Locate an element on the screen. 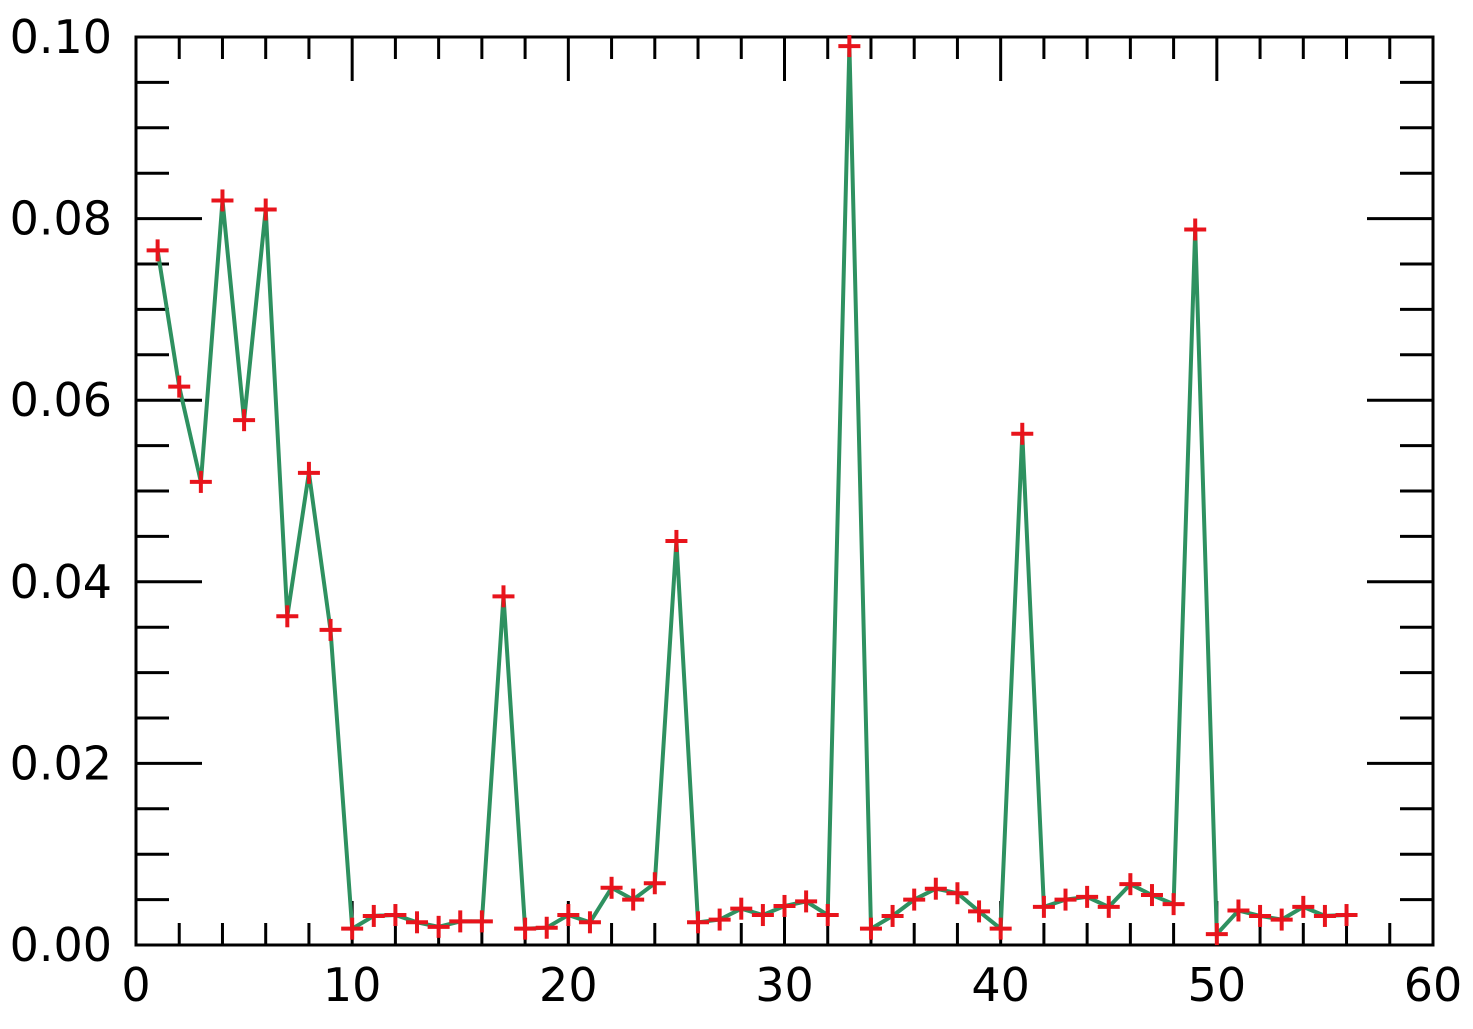 The height and width of the screenshot is (1029, 1473). x-tick-label: 60 is located at coordinates (1433, 985).